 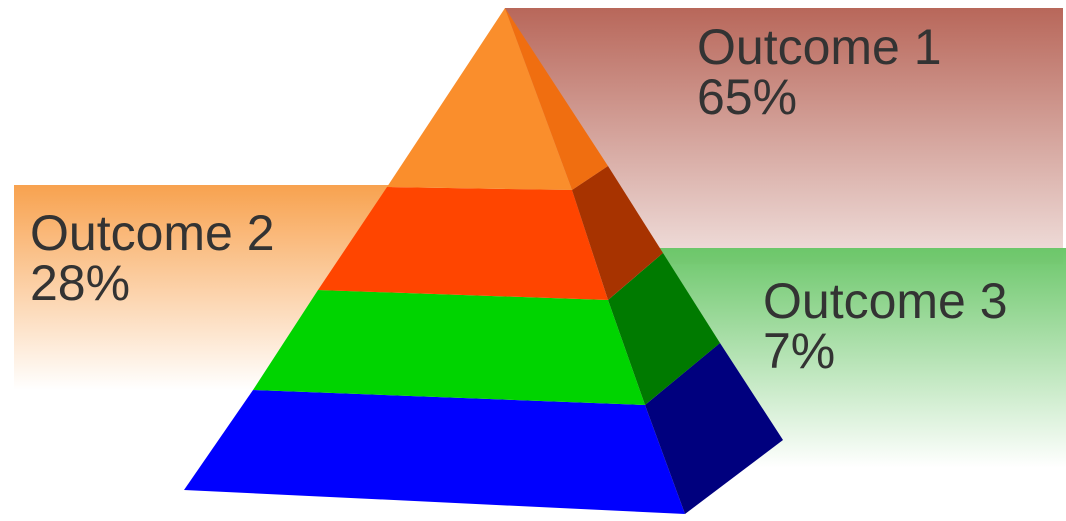 I want to click on outcome-2-callout: Outcome 2 28%, so click(x=152, y=258).